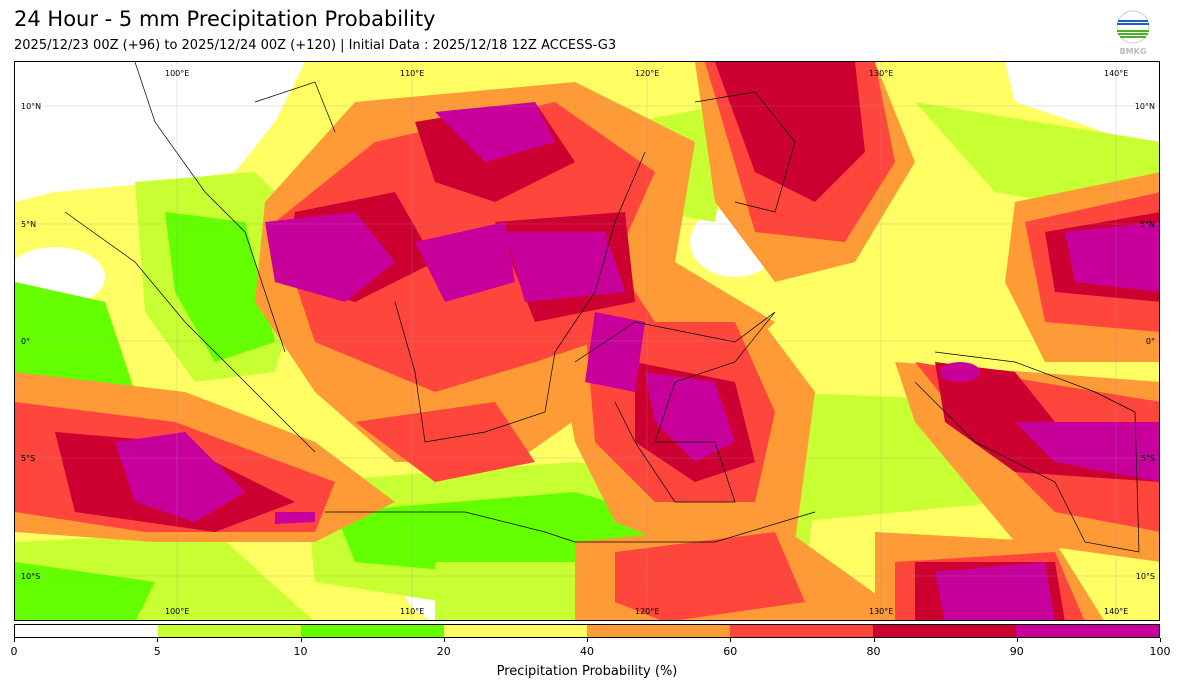 The height and width of the screenshot is (690, 1180). What do you see at coordinates (443, 651) in the screenshot?
I see `colorbar-tick-label: 20` at bounding box center [443, 651].